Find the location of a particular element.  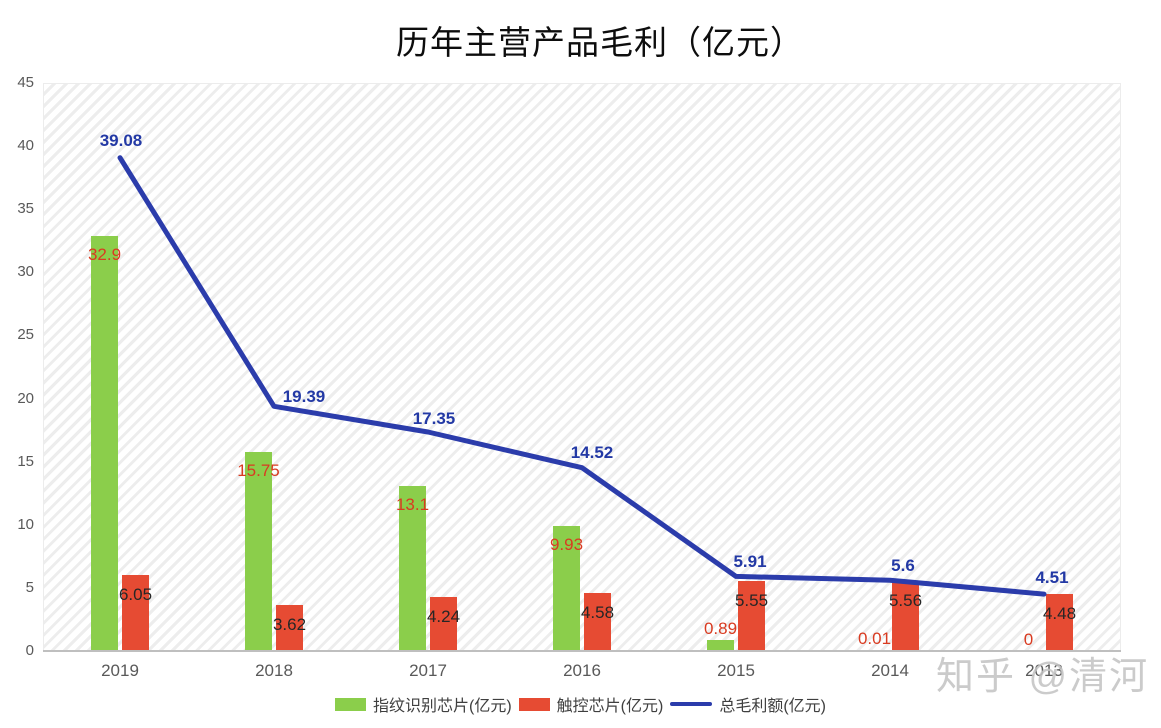

chart-title: 历年主营产品毛利（亿元） is located at coordinates (600, 42).